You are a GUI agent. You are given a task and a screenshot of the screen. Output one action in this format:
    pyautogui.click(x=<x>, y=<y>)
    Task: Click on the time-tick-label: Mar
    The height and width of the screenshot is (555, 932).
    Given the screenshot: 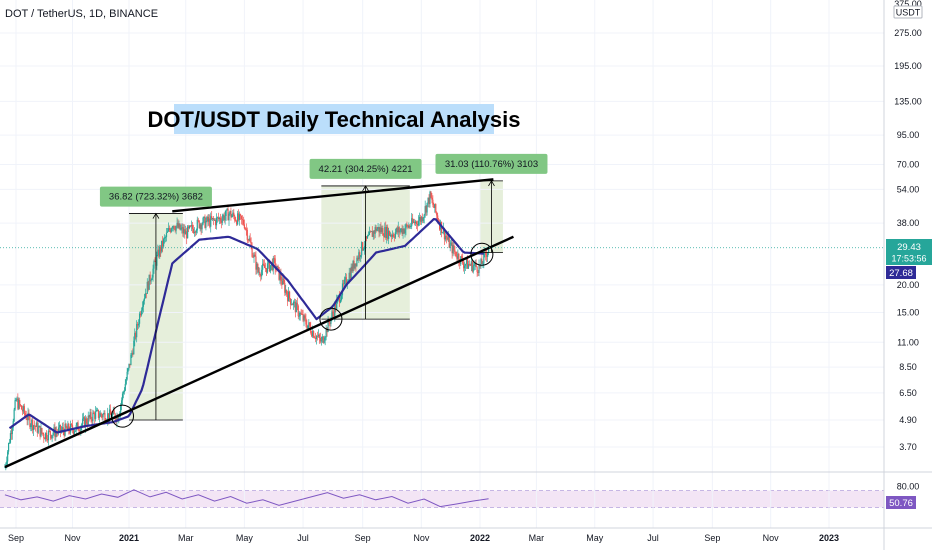 What is the action you would take?
    pyautogui.click(x=537, y=538)
    